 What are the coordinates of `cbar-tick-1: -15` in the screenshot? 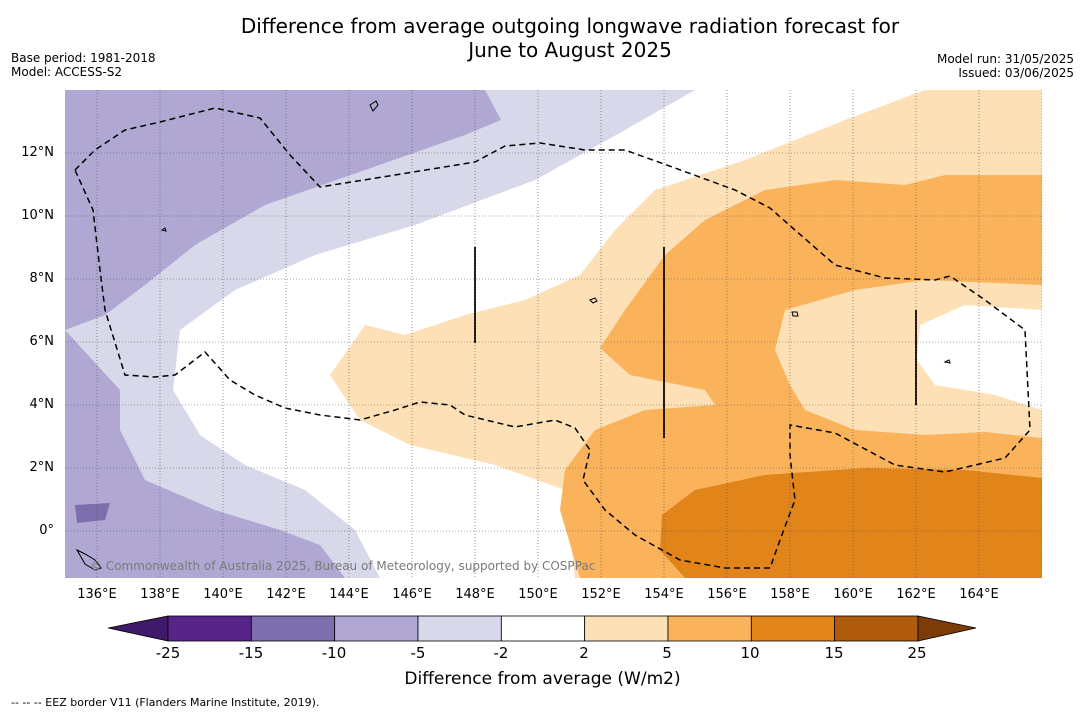 It's located at (251, 653).